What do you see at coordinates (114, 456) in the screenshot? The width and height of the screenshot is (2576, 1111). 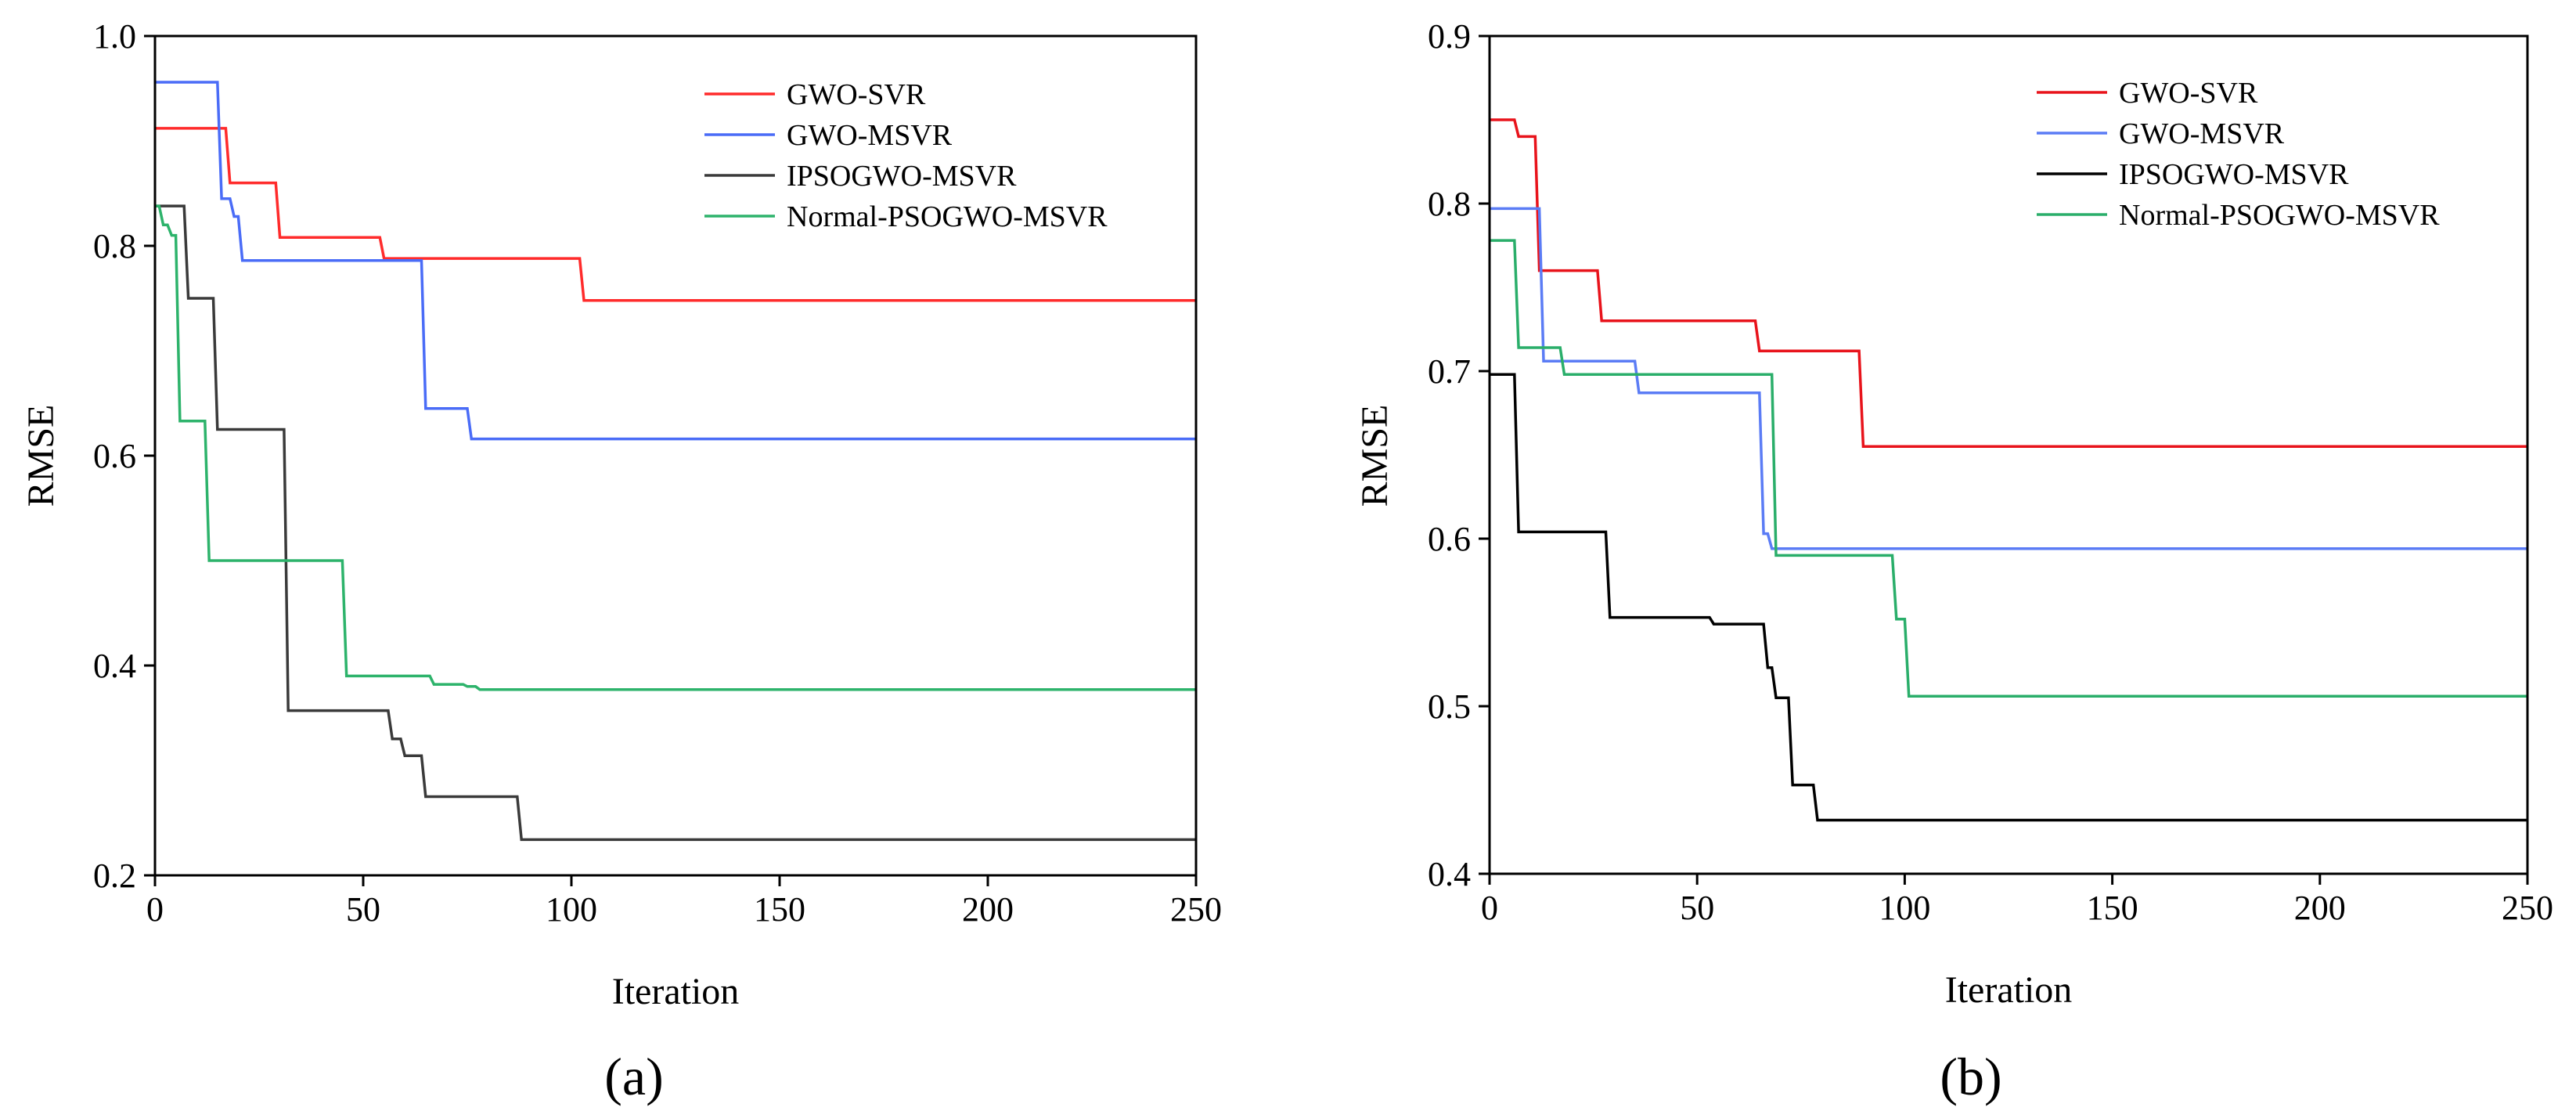 I see `y-tick-label-a-2: 0.6` at bounding box center [114, 456].